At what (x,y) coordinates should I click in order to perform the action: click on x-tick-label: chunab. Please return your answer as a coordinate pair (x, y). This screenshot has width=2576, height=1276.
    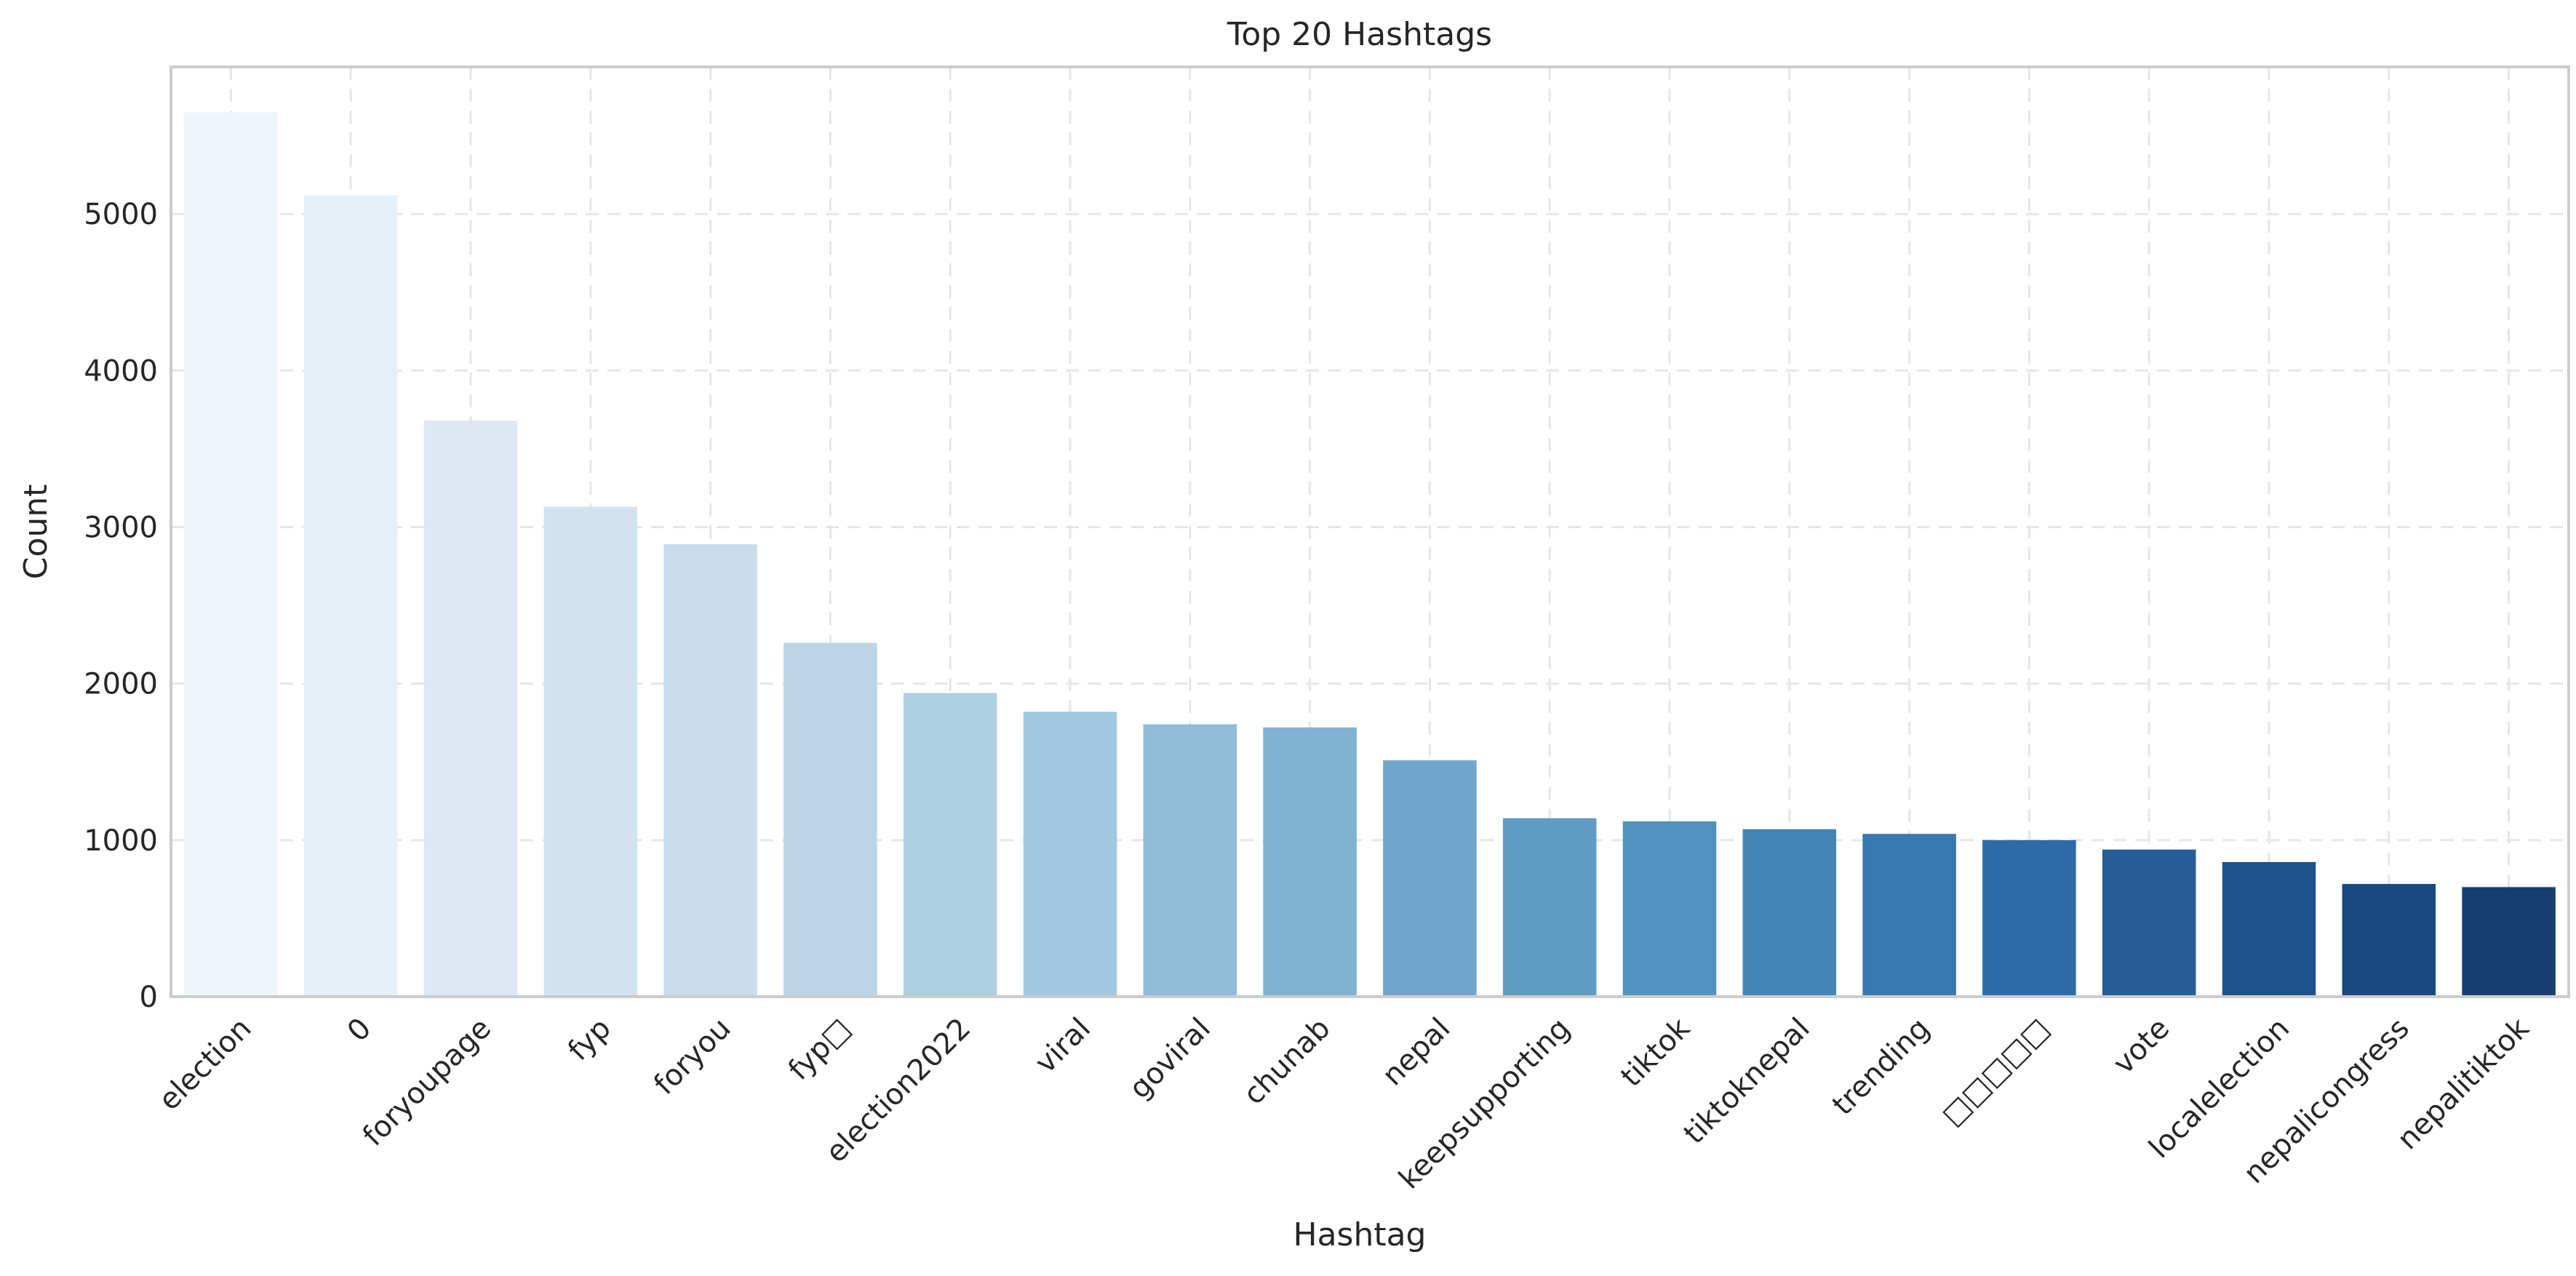
    Looking at the image, I should click on (1287, 1062).